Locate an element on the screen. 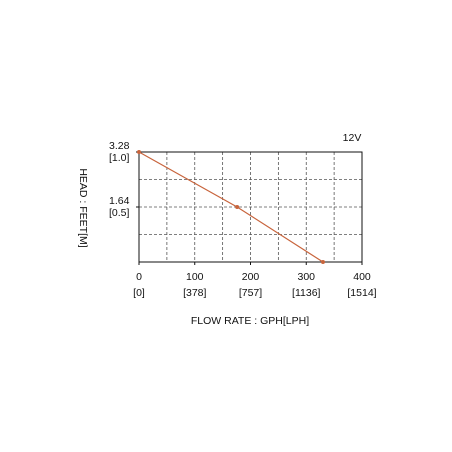 This screenshot has width=452, height=452. y-axis-title: HEAD : FEET[M] is located at coordinates (83, 207).